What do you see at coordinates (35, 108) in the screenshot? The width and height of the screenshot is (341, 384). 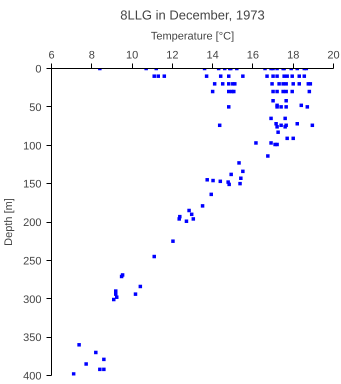 I see `y-tick-label: 50` at bounding box center [35, 108].